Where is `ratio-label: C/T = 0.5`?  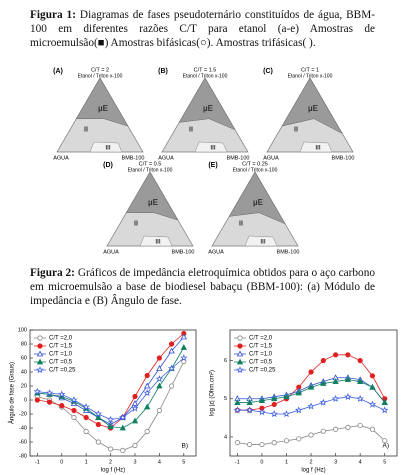
ratio-label: C/T = 0.5 is located at coordinates (150, 164).